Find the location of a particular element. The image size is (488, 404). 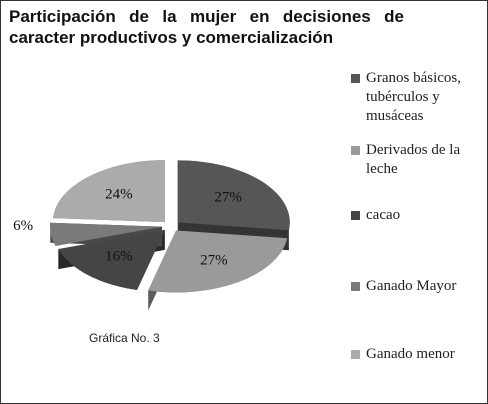

legend-item: Granos básicos, tubérculos y musáceas is located at coordinates (413, 97).